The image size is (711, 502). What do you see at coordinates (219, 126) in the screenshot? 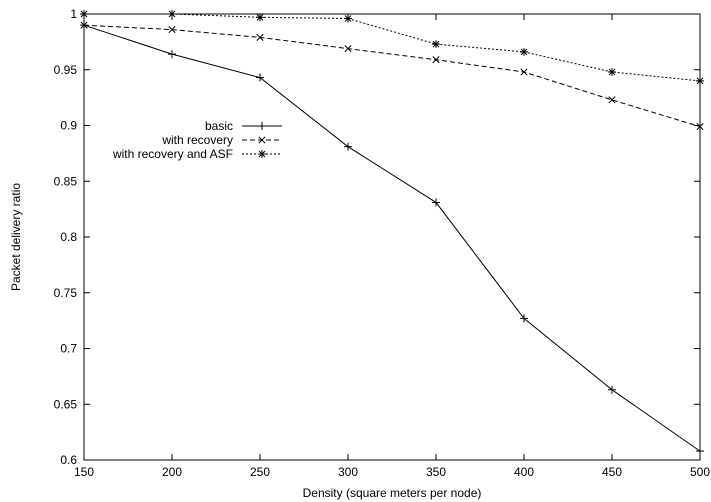
I see `legend-label-1: basic` at bounding box center [219, 126].